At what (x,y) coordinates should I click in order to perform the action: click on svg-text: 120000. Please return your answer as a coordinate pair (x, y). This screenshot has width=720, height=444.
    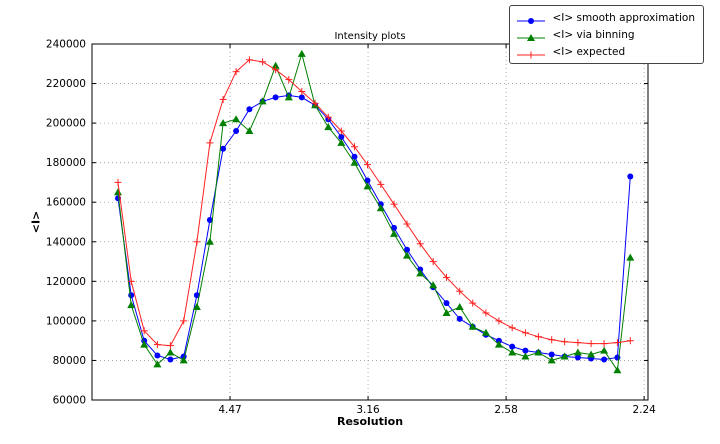
    Looking at the image, I should click on (66, 282).